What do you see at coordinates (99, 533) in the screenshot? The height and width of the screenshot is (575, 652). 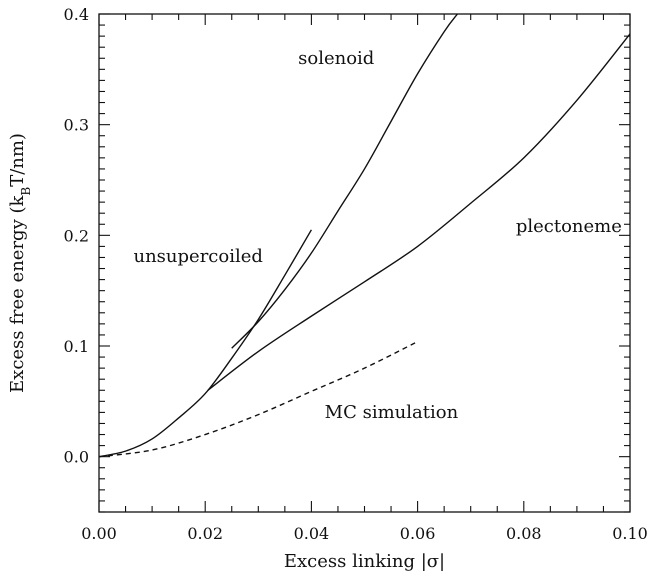 I see `x-tick-label: 0.00` at bounding box center [99, 533].